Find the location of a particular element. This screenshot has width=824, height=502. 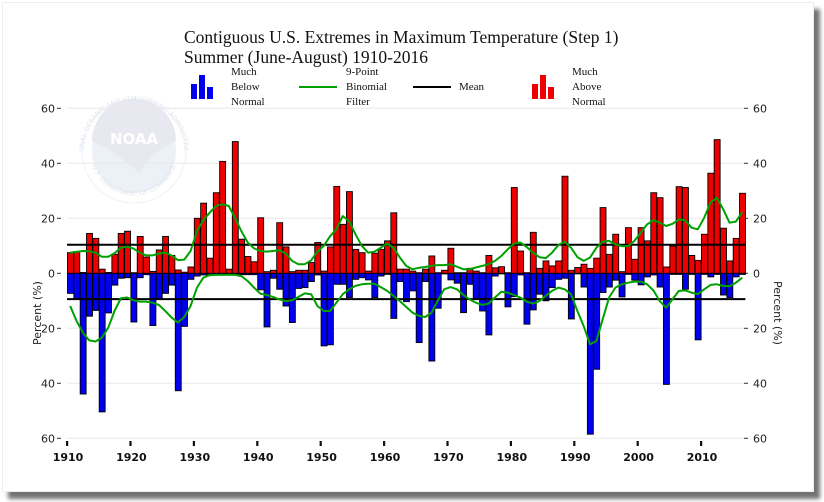

y-axis-label-left: Percent (%) is located at coordinates (37, 313).